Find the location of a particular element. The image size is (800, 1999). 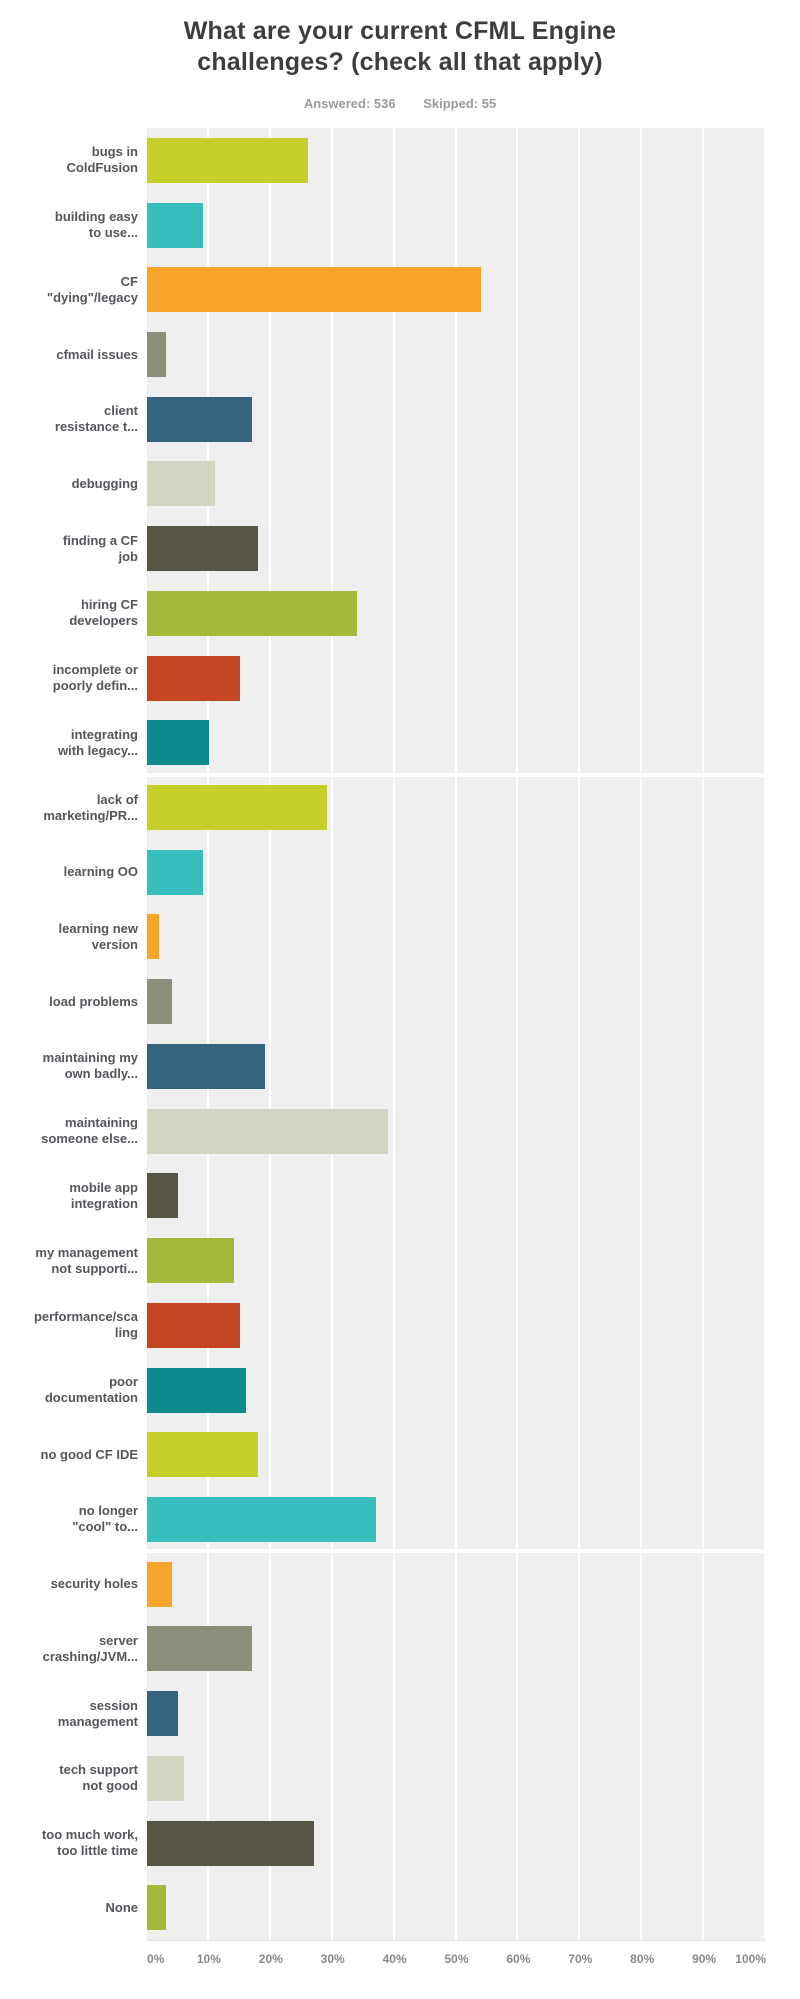

category-label: cfmail issues is located at coordinates (97, 354).